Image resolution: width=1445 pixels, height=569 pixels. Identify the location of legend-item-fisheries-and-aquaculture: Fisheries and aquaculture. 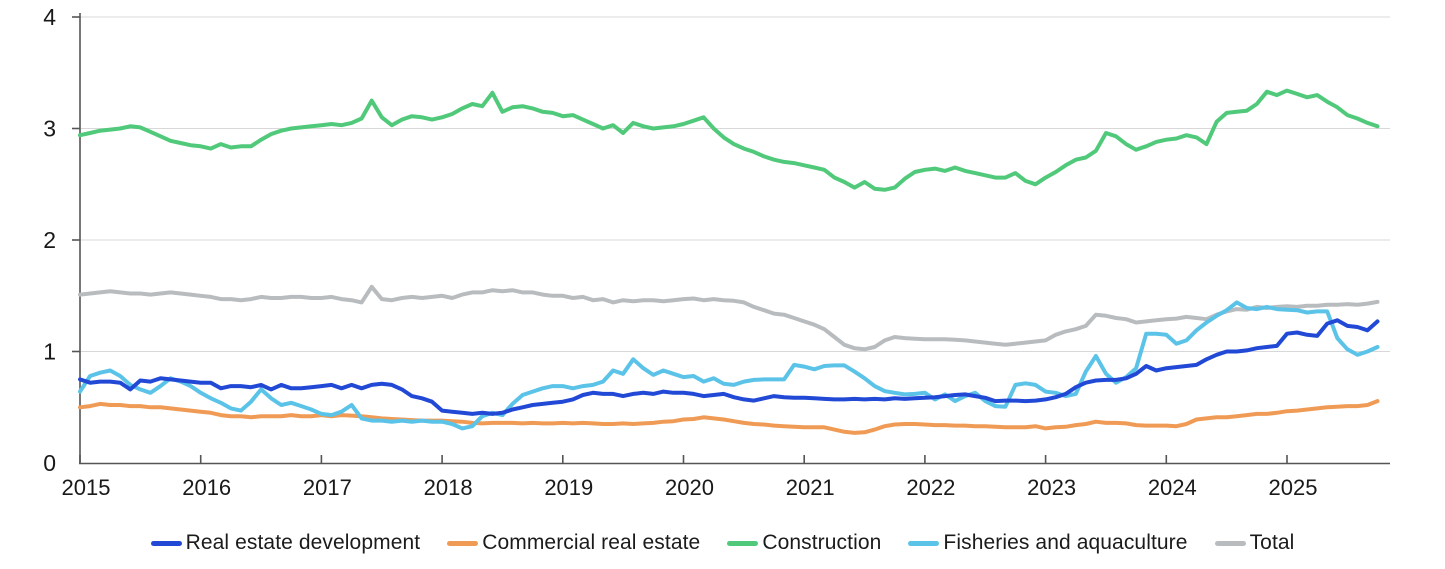
(1047, 543).